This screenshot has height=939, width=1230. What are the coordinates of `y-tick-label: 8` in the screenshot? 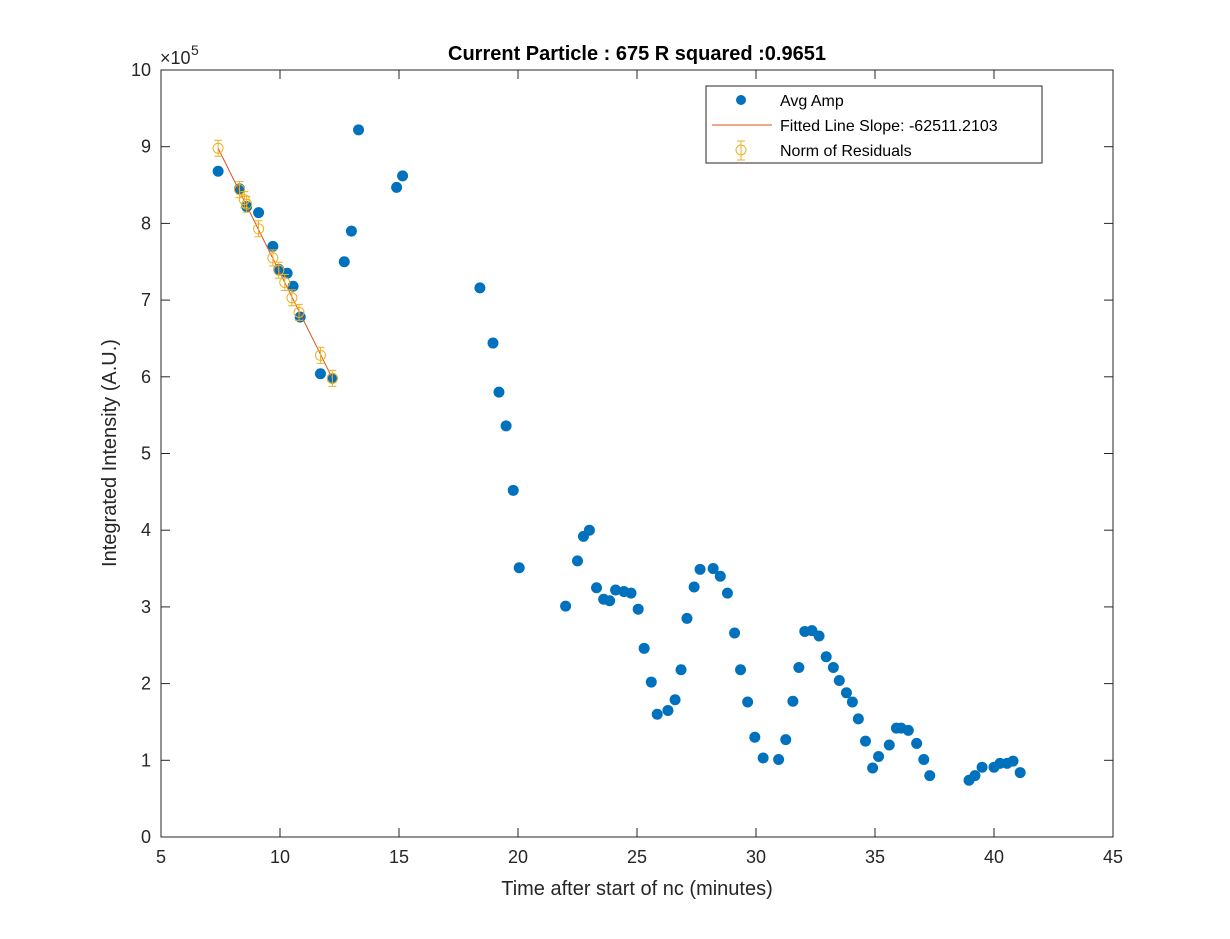 It's located at (146, 223).